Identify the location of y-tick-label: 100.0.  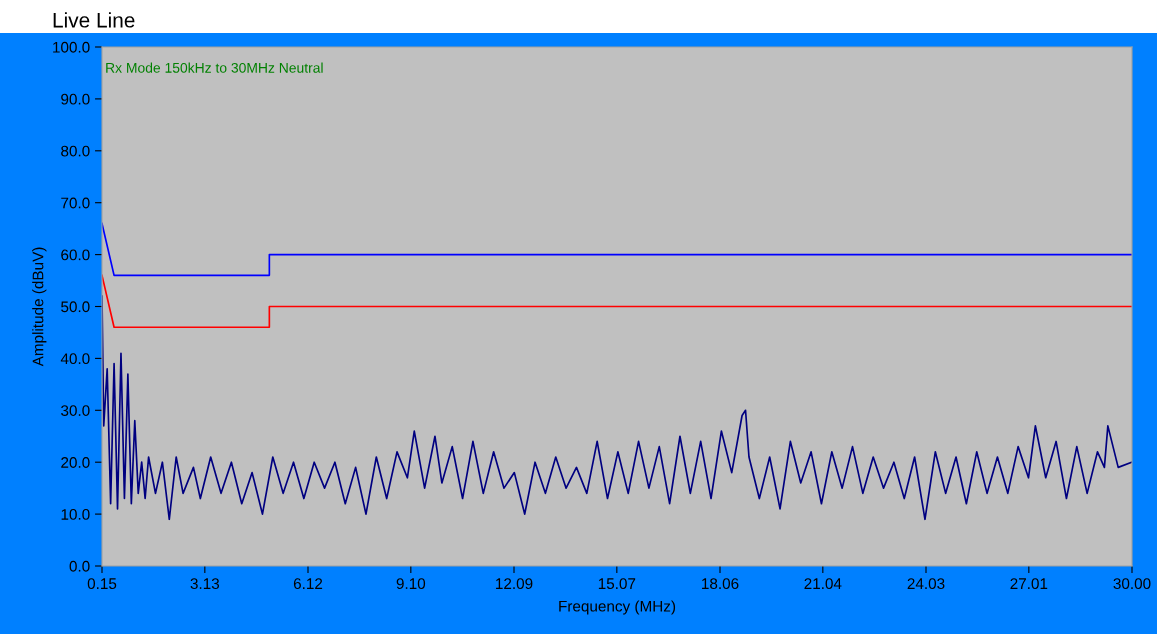
(71, 47).